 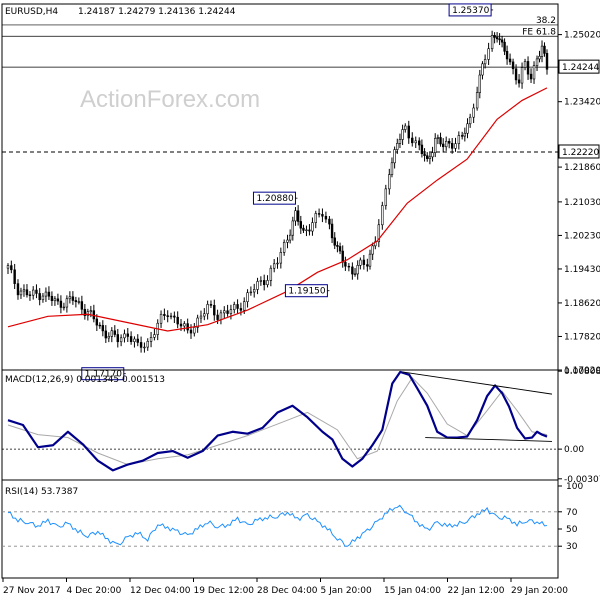 I want to click on rsi-title: RSI(14) 53.7387, so click(x=41, y=492).